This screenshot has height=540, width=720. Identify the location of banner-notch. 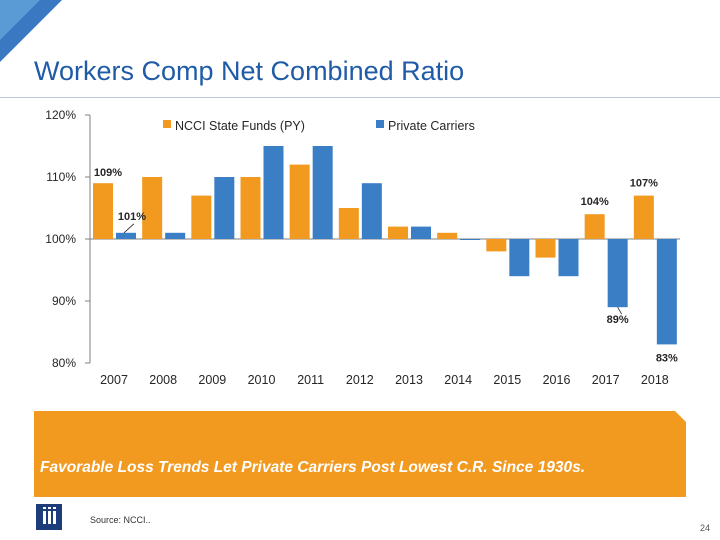
(681, 417).